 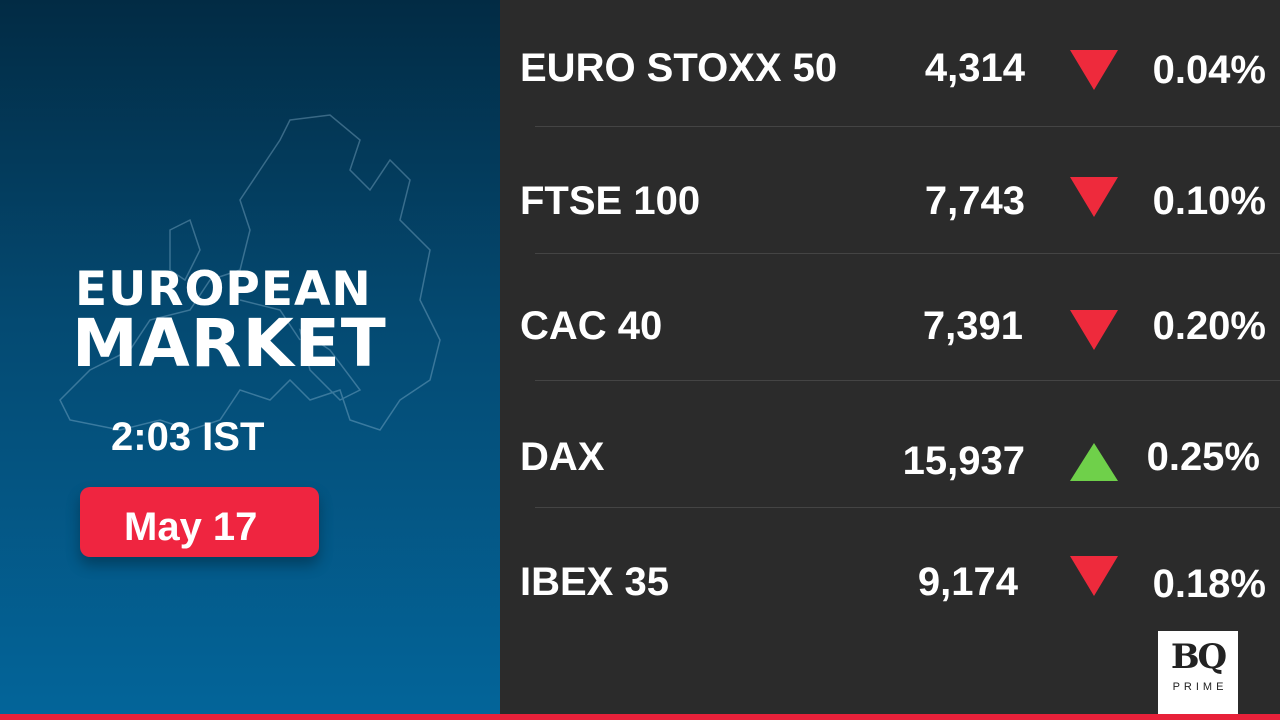 What do you see at coordinates (1209, 201) in the screenshot?
I see `index-change: 0.10%` at bounding box center [1209, 201].